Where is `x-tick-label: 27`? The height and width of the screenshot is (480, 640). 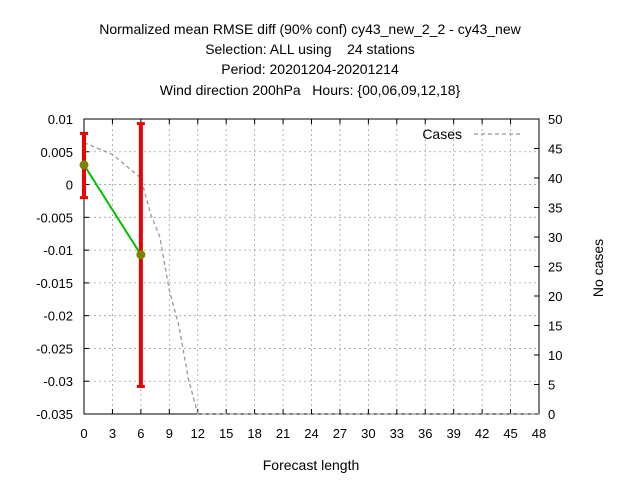
x-tick-label: 27 is located at coordinates (340, 433).